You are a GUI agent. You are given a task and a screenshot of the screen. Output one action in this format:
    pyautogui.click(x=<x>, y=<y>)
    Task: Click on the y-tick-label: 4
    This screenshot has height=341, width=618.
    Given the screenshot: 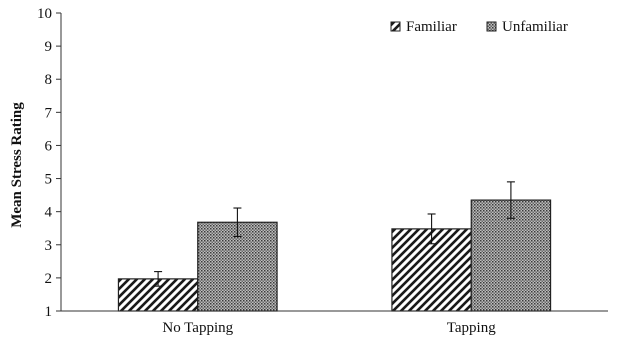 What is the action you would take?
    pyautogui.click(x=49, y=213)
    